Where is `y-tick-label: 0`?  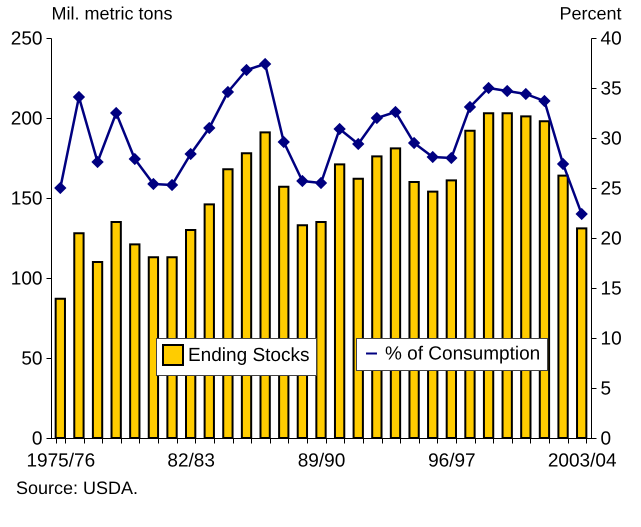
y-tick-label: 0 is located at coordinates (37, 439).